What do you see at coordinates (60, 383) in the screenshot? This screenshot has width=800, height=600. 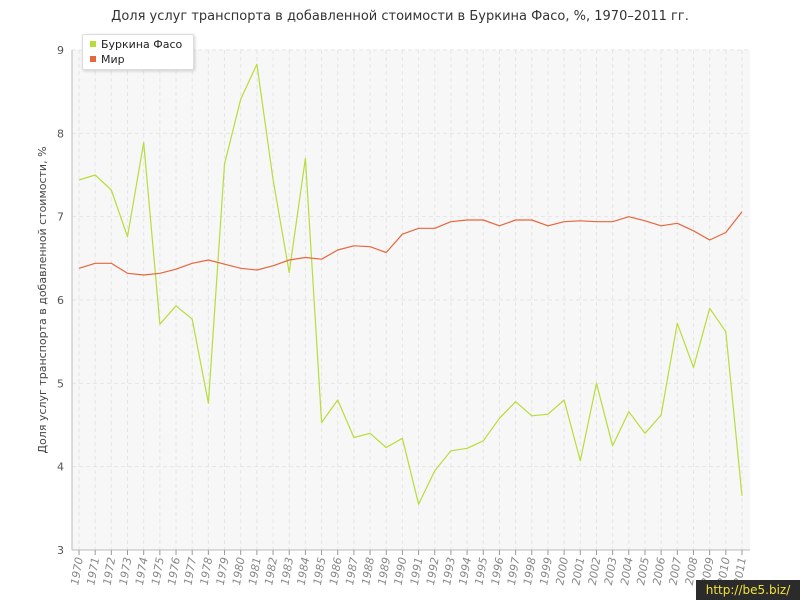 I see `y-tick-label: 5` at bounding box center [60, 383].